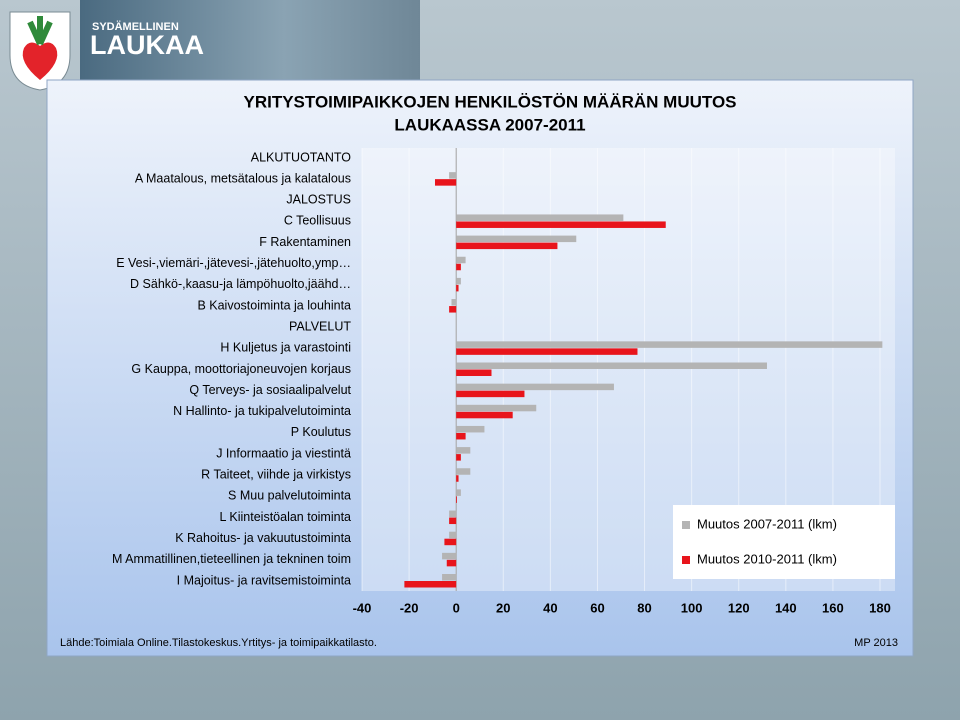 The height and width of the screenshot is (720, 960). I want to click on y-tick-label: JALOSTUS, so click(318, 200).